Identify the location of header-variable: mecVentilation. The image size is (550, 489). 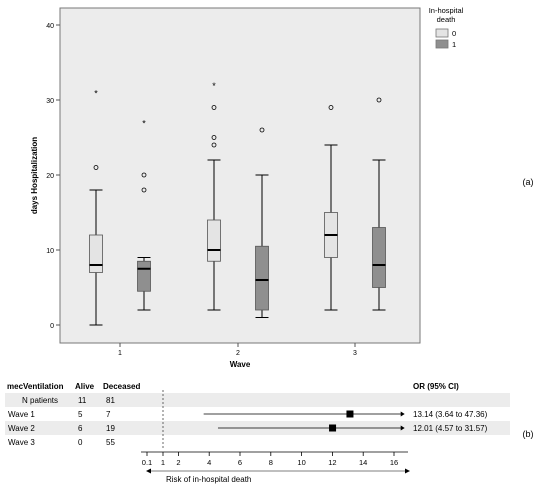
(35, 386).